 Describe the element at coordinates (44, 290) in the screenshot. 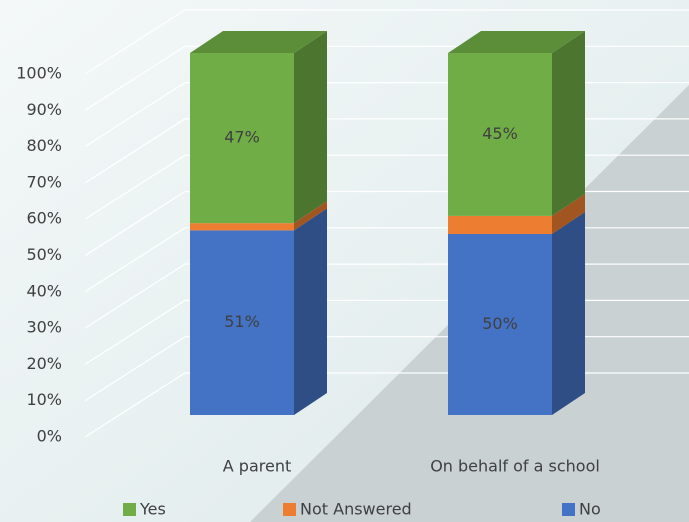

I see `y-tick-label: 40%` at that location.